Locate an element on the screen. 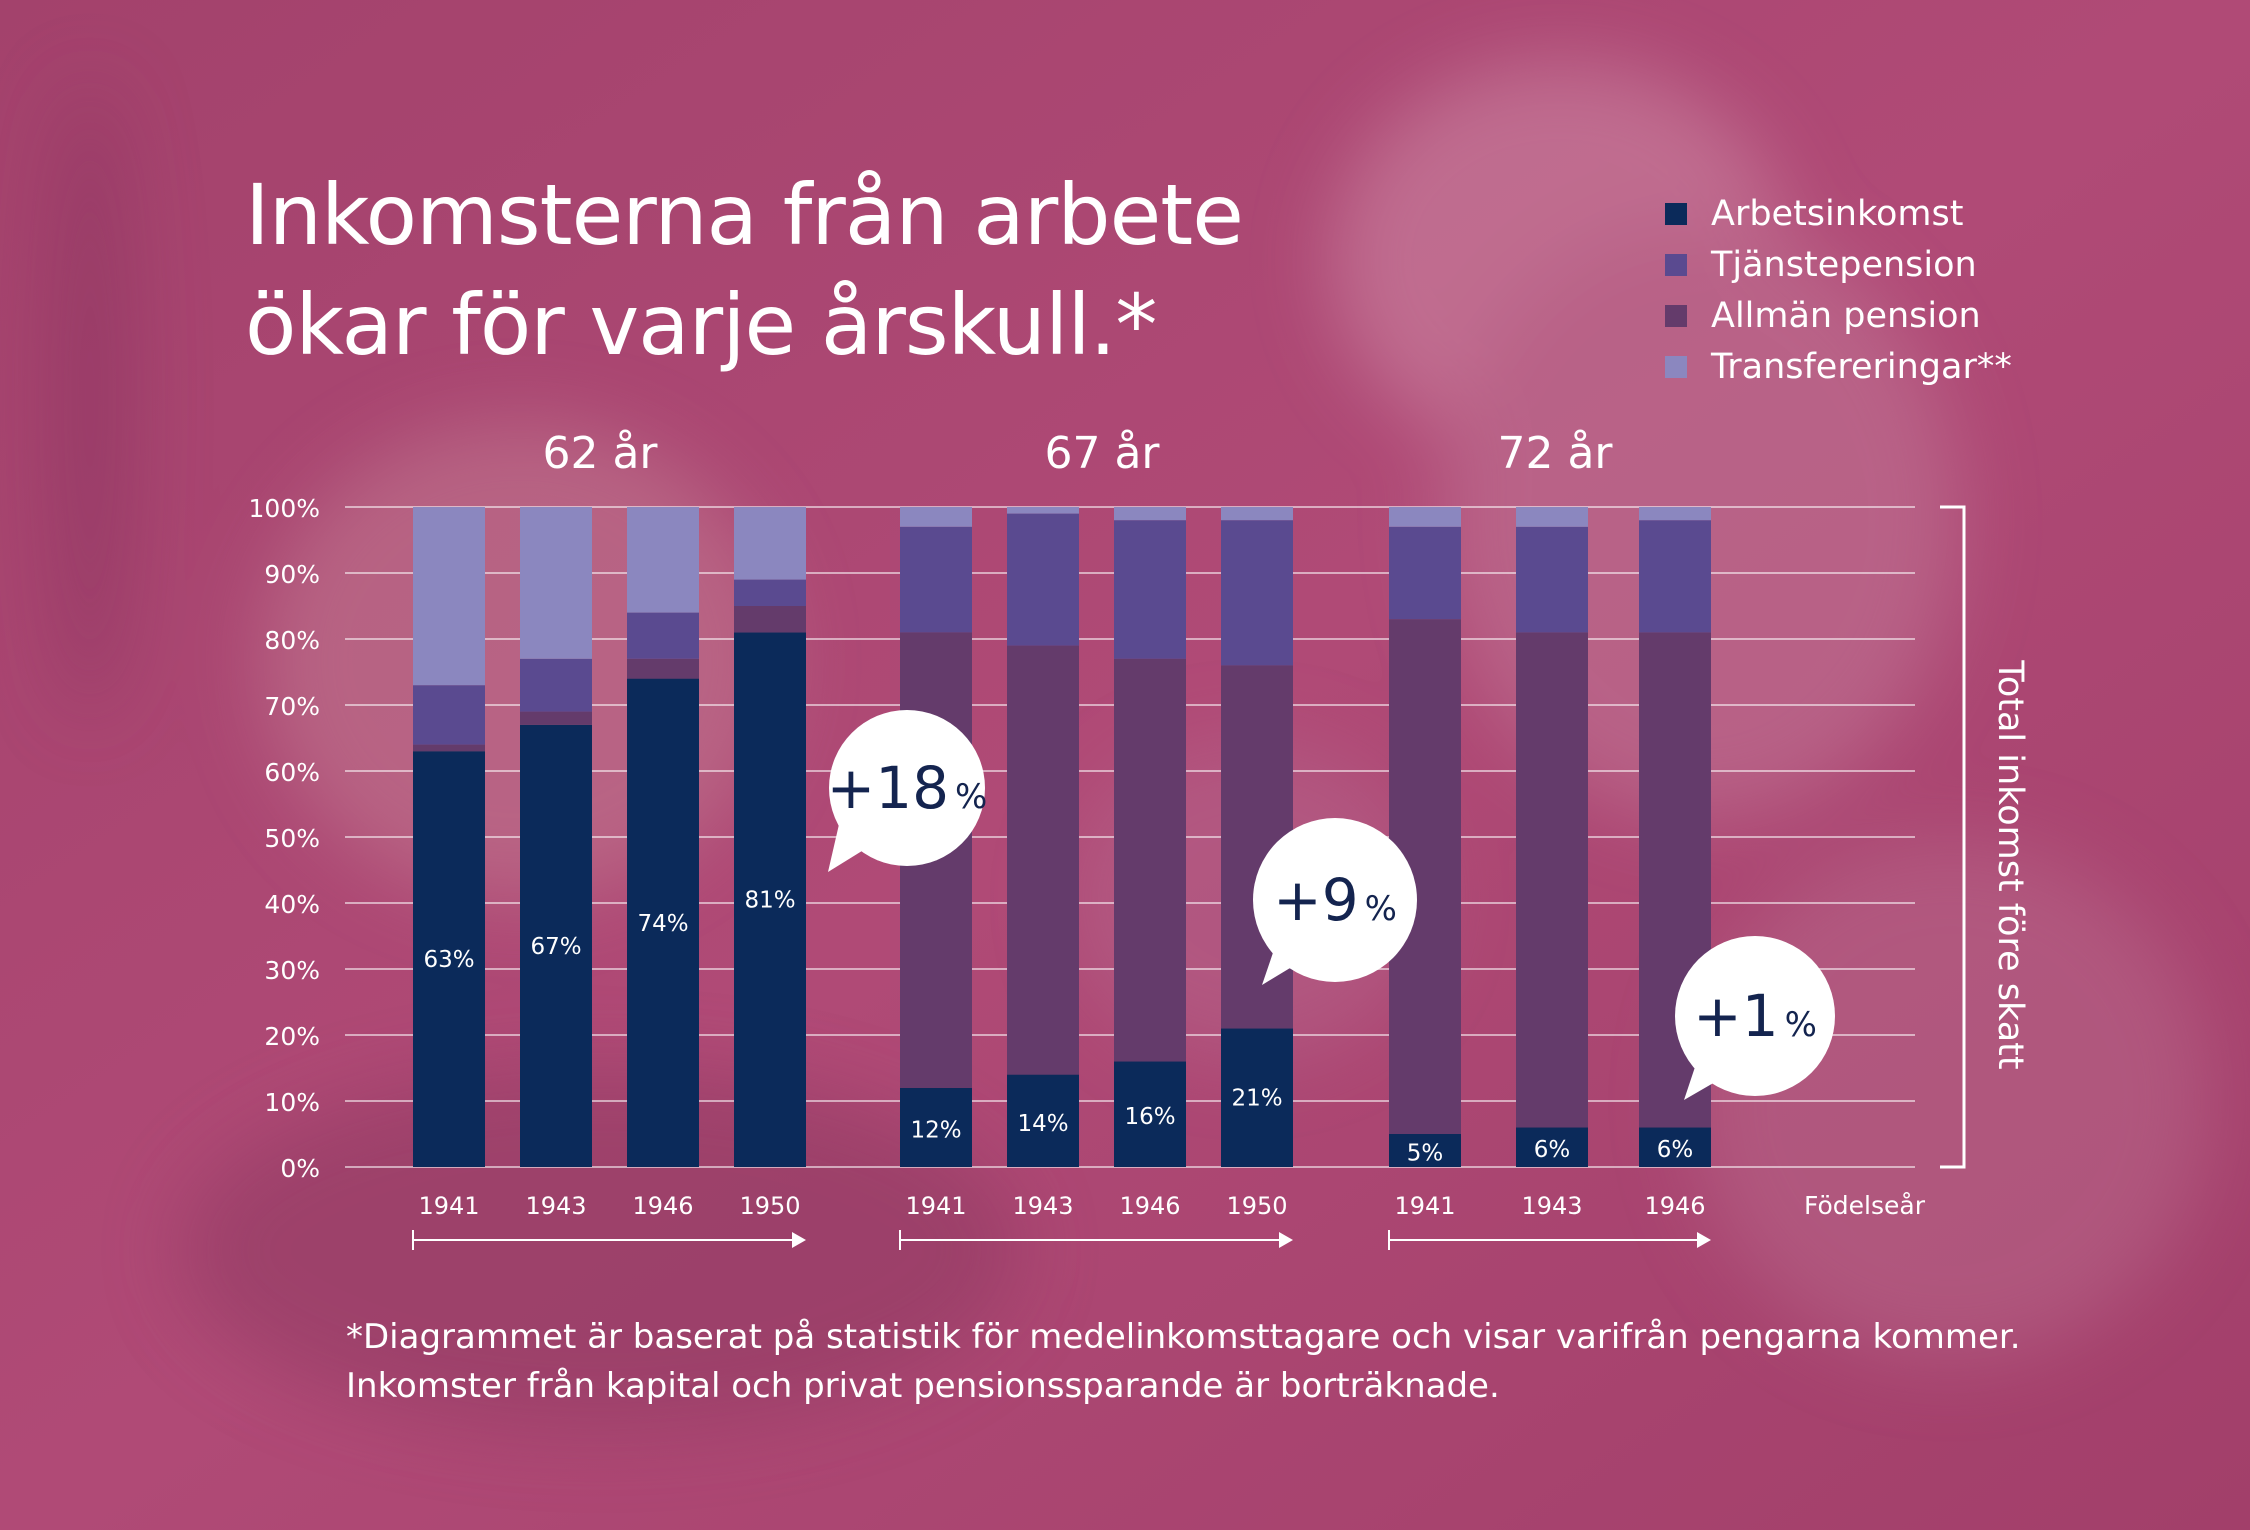  legend-label: Arbetsinkomst is located at coordinates (1837, 213).